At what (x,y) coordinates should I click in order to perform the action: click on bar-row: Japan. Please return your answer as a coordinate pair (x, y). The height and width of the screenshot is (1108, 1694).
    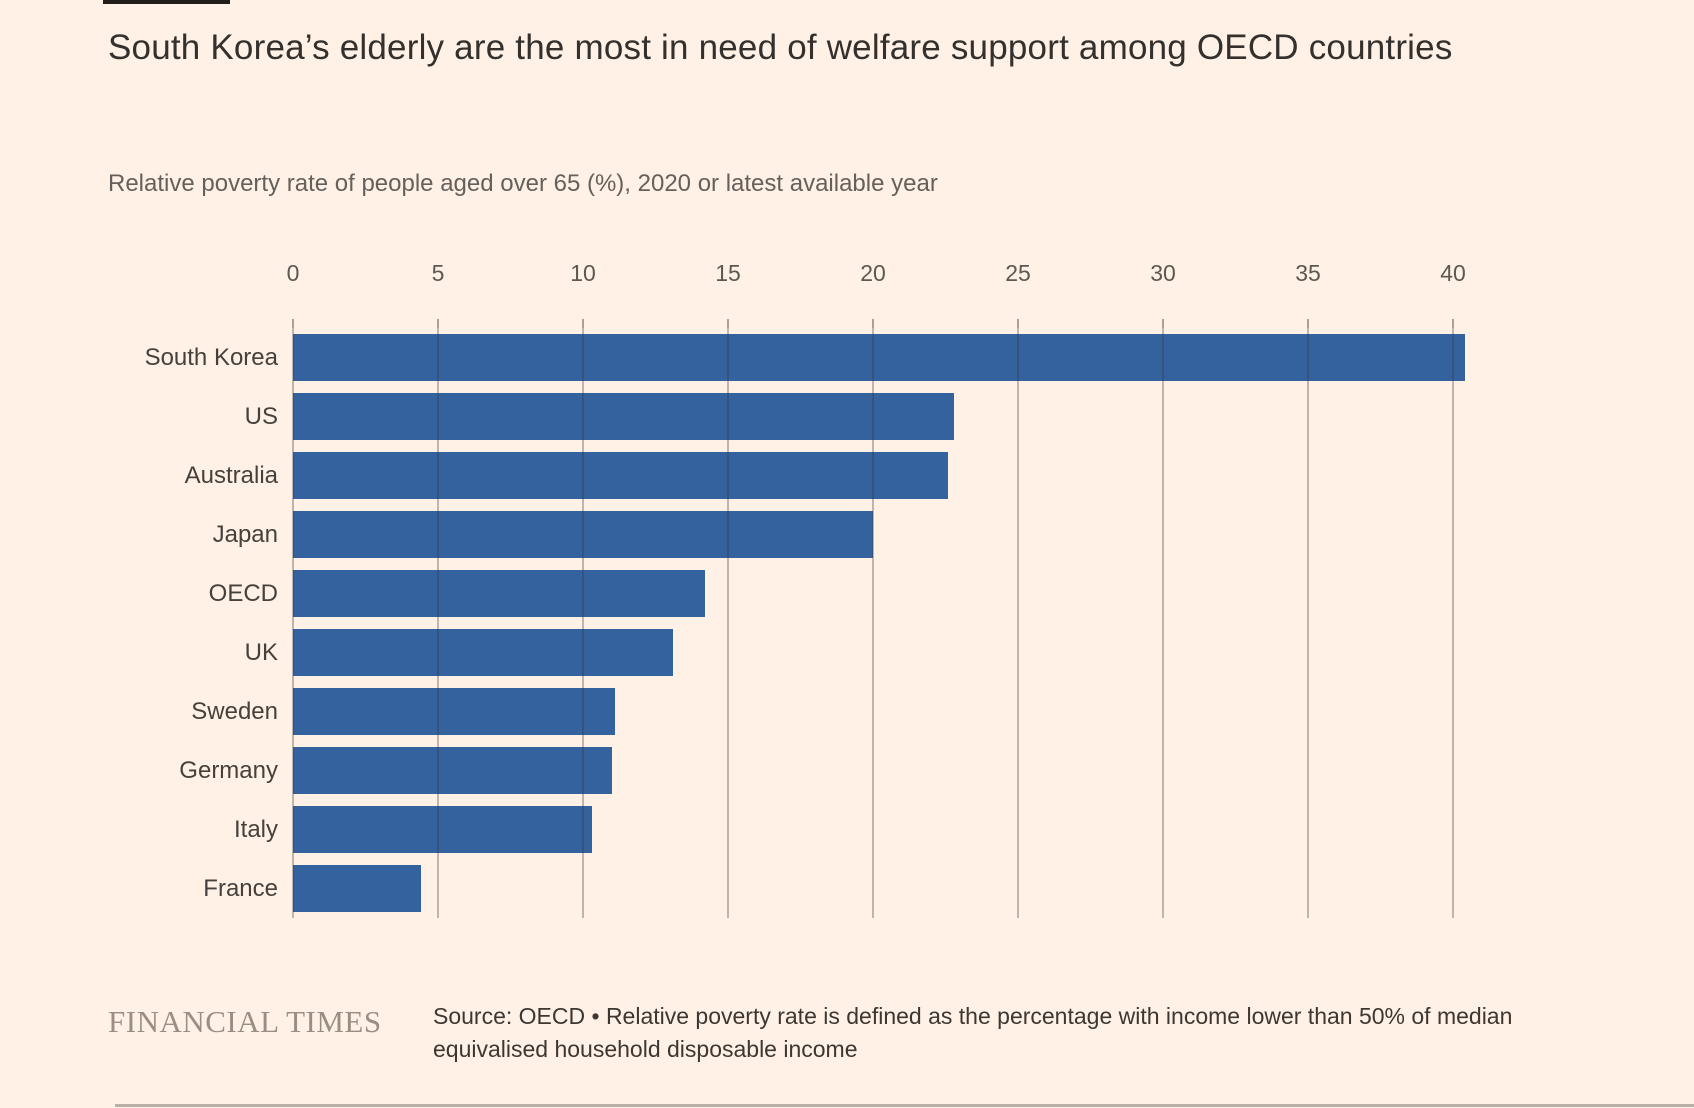
    Looking at the image, I should click on (744, 534).